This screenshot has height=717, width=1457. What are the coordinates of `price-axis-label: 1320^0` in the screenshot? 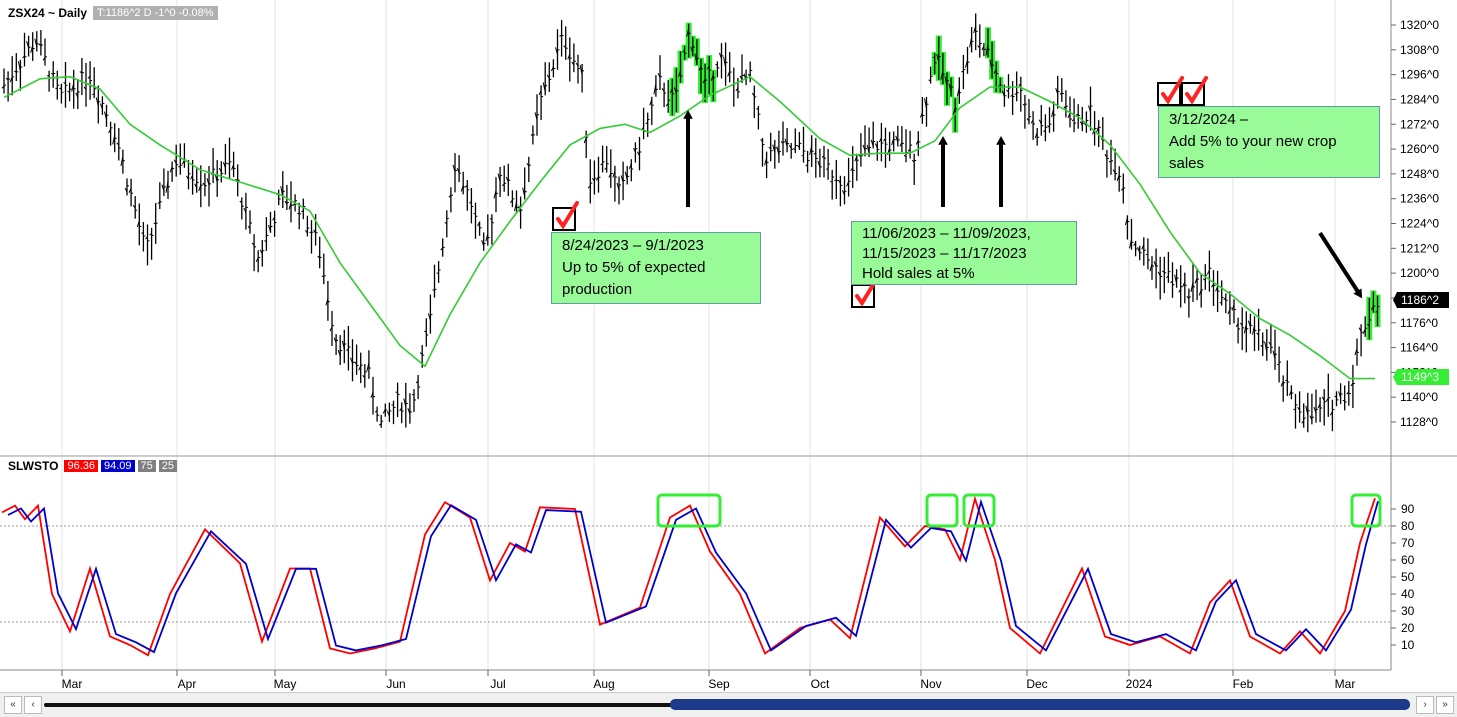 It's located at (1419, 25).